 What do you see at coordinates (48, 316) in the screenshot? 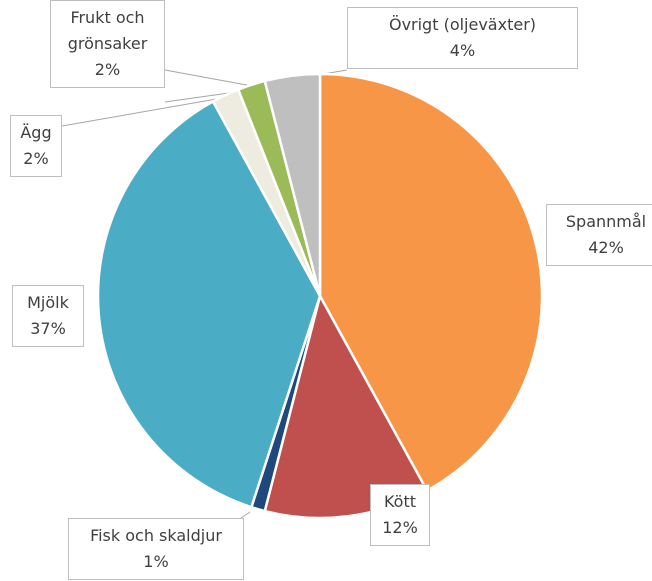
I see `data-label: Mjölk 37%` at bounding box center [48, 316].